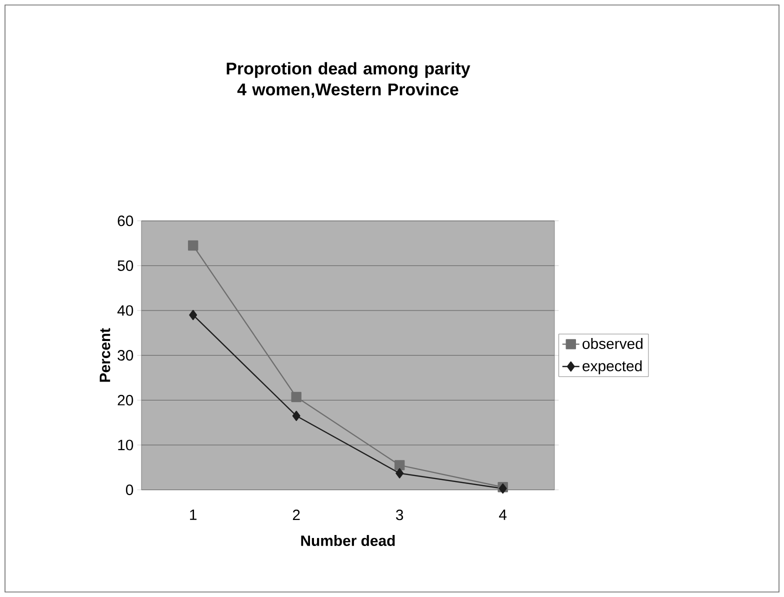 Image resolution: width=784 pixels, height=597 pixels. I want to click on y-tick-label: 10, so click(126, 445).